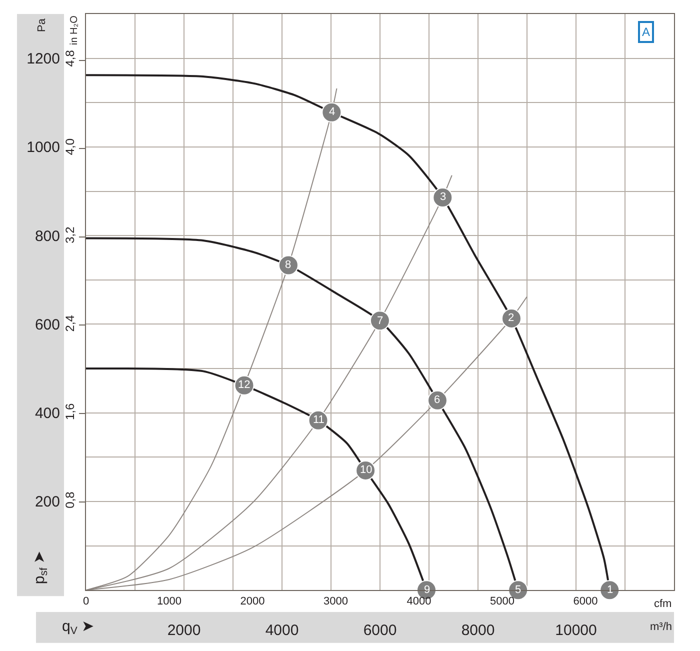  What do you see at coordinates (43, 147) in the screenshot?
I see `y-tick-label: 1000` at bounding box center [43, 147].